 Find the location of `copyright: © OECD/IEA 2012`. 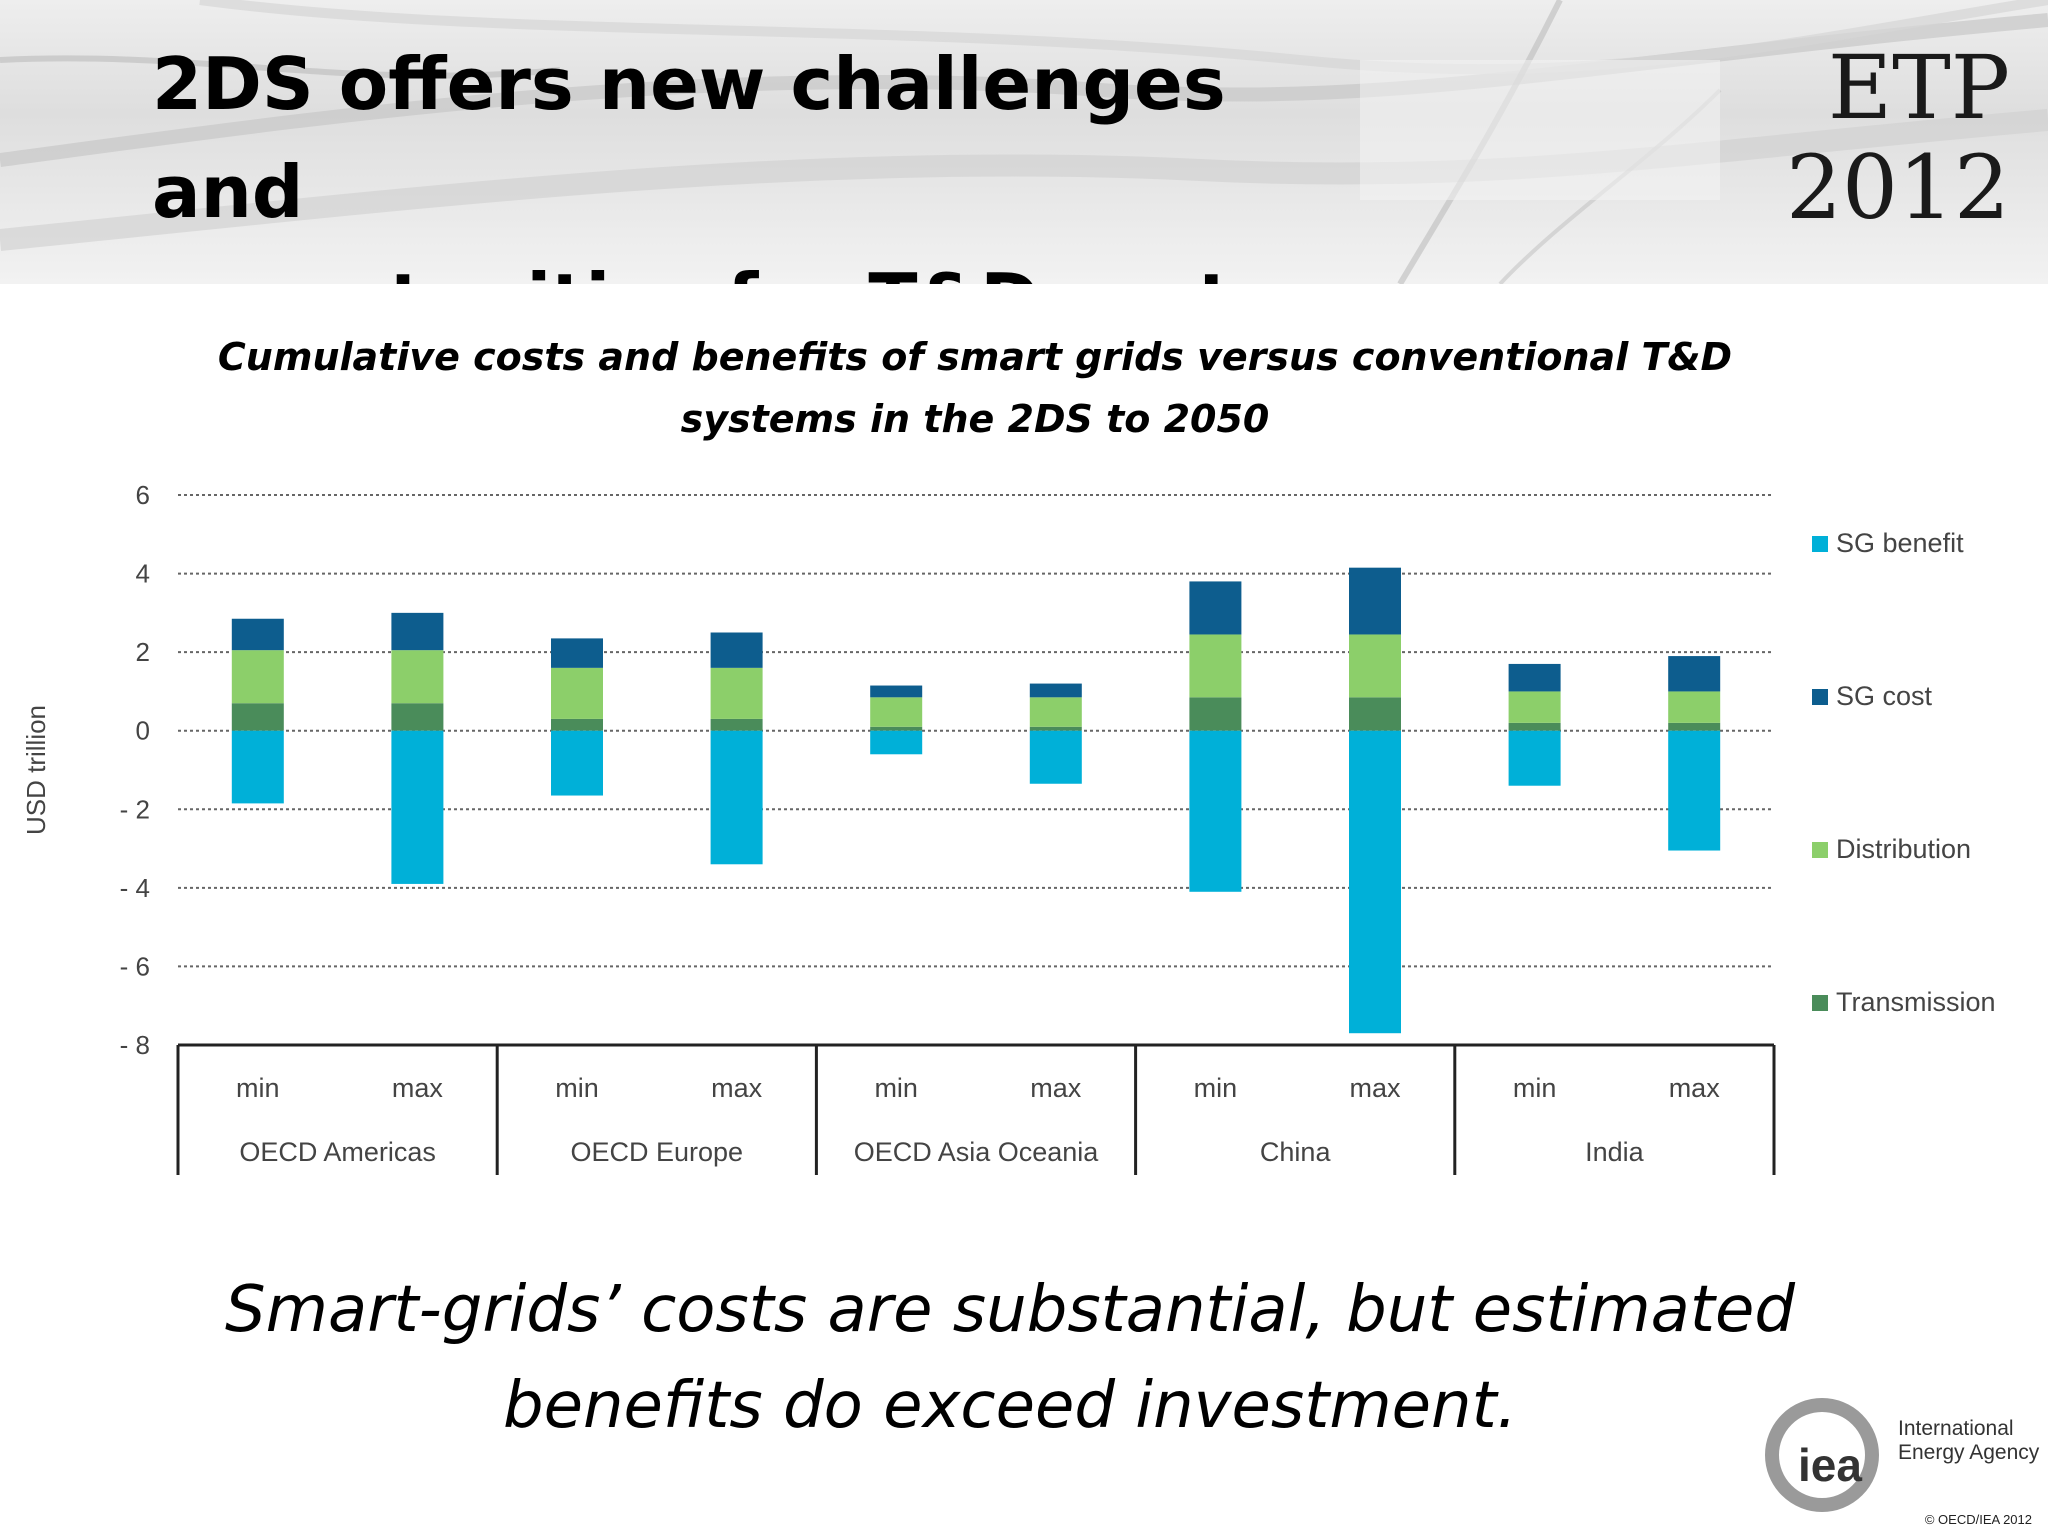

copyright: © OECD/IEA 2012 is located at coordinates (1978, 1519).